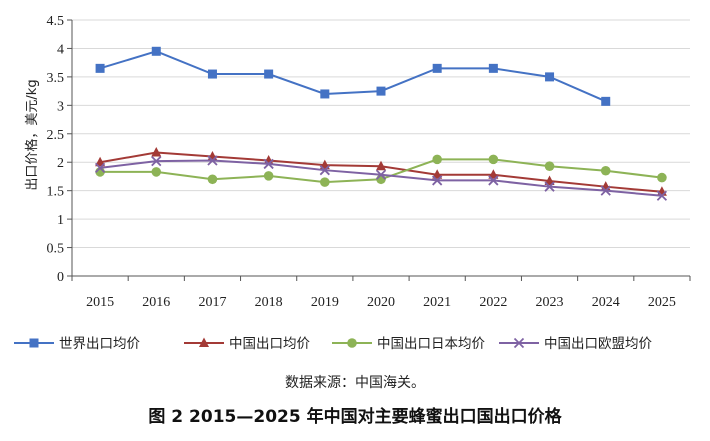 The height and width of the screenshot is (441, 710). Describe the element at coordinates (212, 302) in the screenshot. I see `x-tick-label: 2017` at that location.